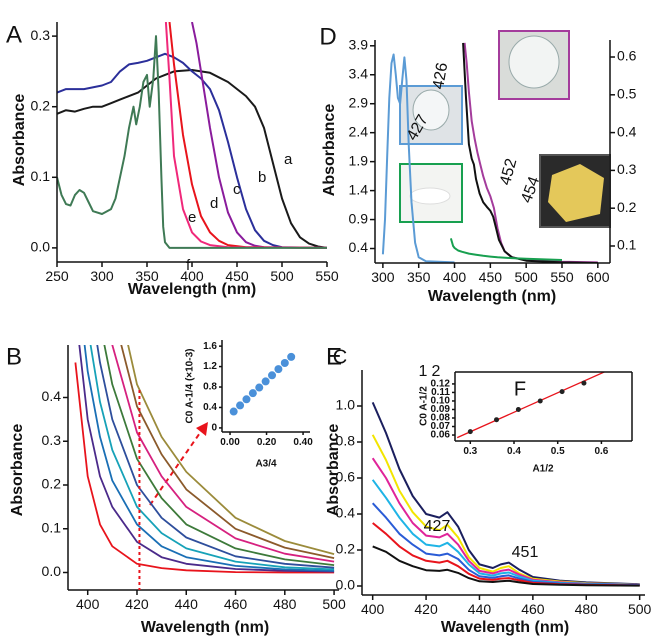 This screenshot has width=661, height=642. I want to click on series-label: b, so click(262, 177).